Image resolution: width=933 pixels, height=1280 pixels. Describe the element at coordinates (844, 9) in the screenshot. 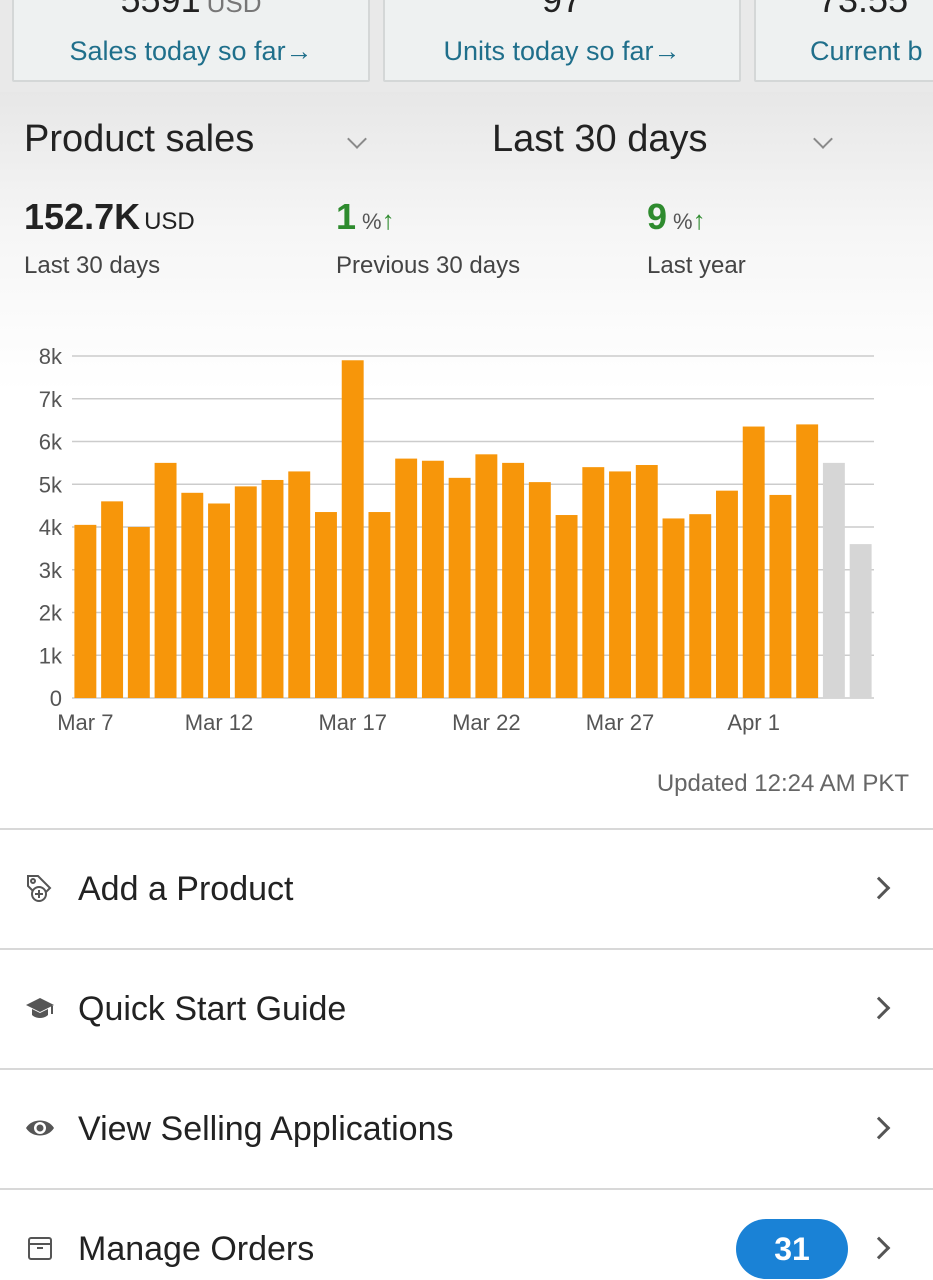

I see `current-balance-value: 73.55` at that location.